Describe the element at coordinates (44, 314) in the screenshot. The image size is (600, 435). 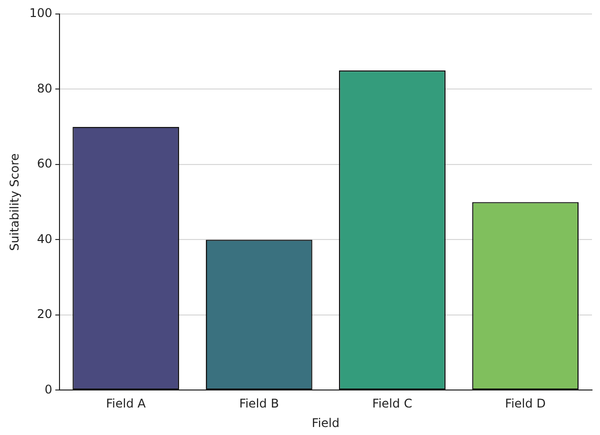
I see `y-tick-label: 20` at that location.